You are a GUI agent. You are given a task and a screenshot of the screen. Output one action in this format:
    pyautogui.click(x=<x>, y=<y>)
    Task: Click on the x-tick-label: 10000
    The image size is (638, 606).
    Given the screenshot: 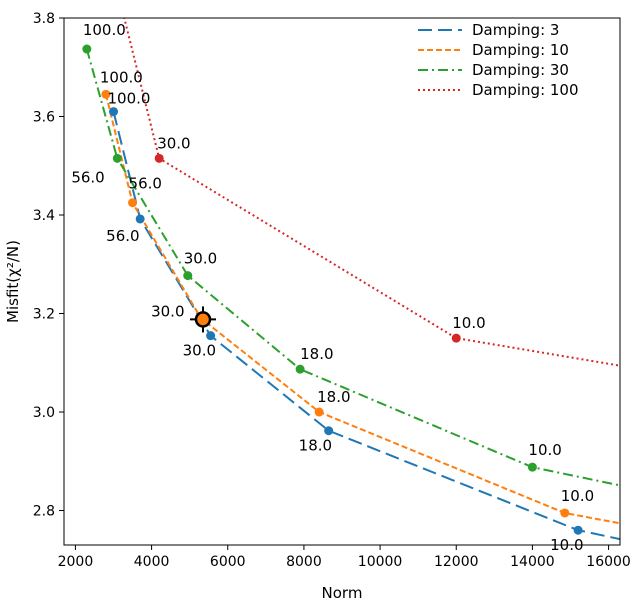 What is the action you would take?
    pyautogui.click(x=380, y=562)
    